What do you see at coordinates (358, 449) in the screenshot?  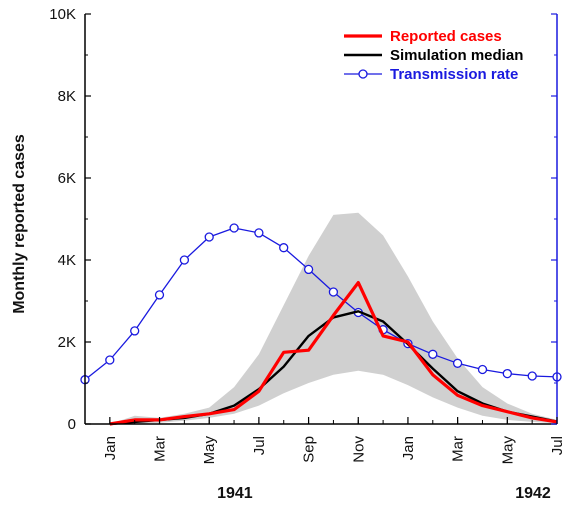 I see `x-tick-label: Nov` at bounding box center [358, 449].